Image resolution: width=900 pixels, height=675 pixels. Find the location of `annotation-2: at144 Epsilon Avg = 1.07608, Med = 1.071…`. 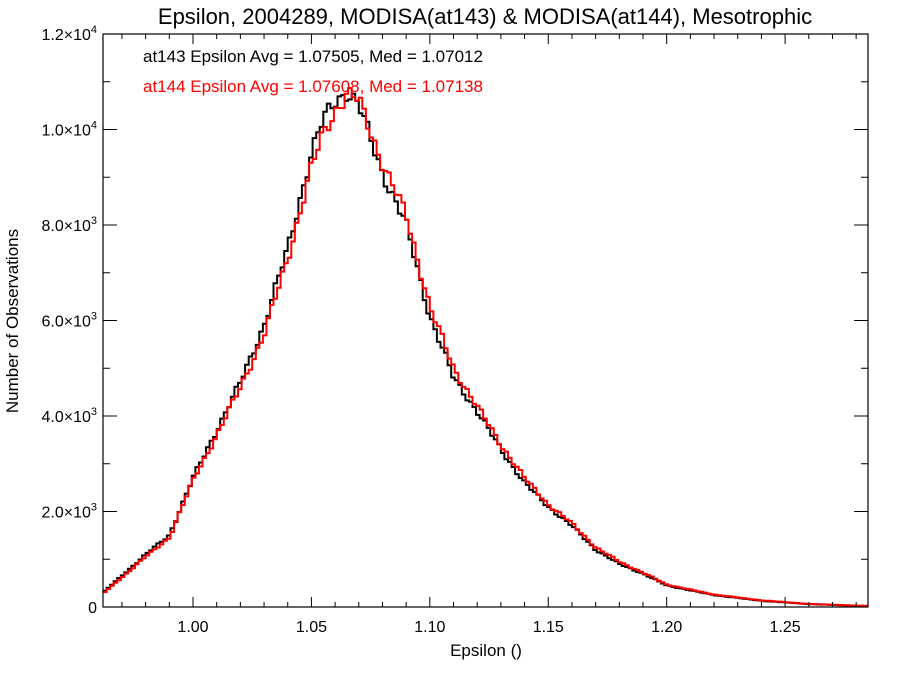

annotation-2: at144 Epsilon Avg = 1.07608, Med = 1.071… is located at coordinates (313, 86).